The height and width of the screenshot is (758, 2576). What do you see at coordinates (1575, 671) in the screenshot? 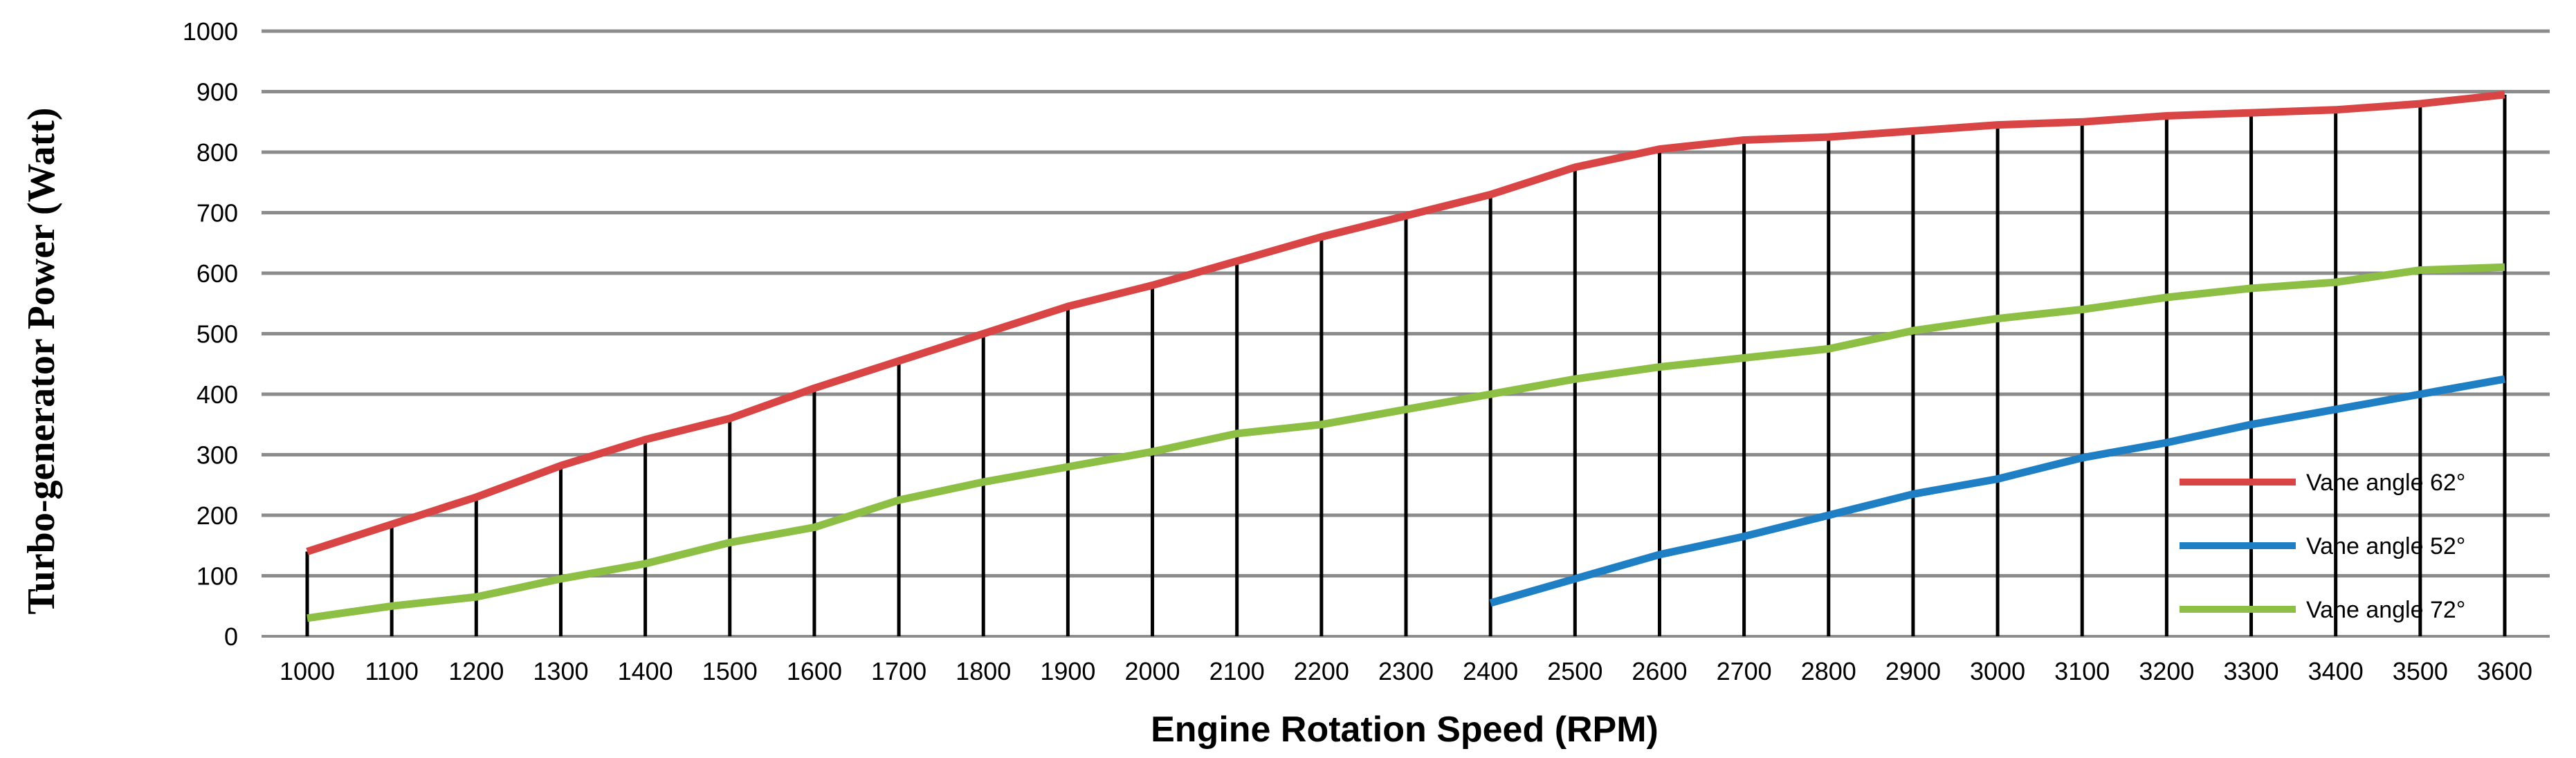
I see `x-tick-label-2500: 2500` at bounding box center [1575, 671].